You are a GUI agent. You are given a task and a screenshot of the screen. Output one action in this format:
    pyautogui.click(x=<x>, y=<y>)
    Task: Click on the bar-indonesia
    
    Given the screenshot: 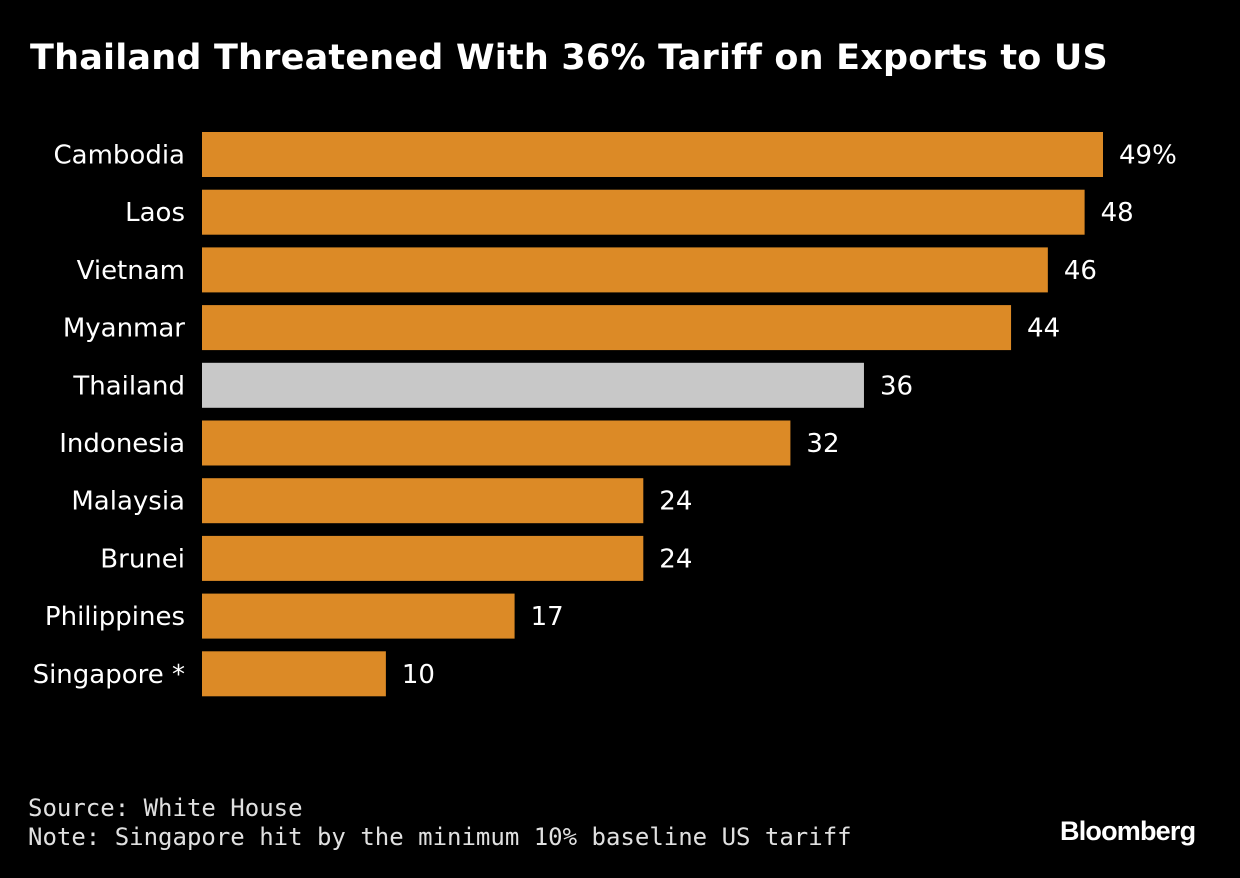 What is the action you would take?
    pyautogui.click(x=496, y=443)
    